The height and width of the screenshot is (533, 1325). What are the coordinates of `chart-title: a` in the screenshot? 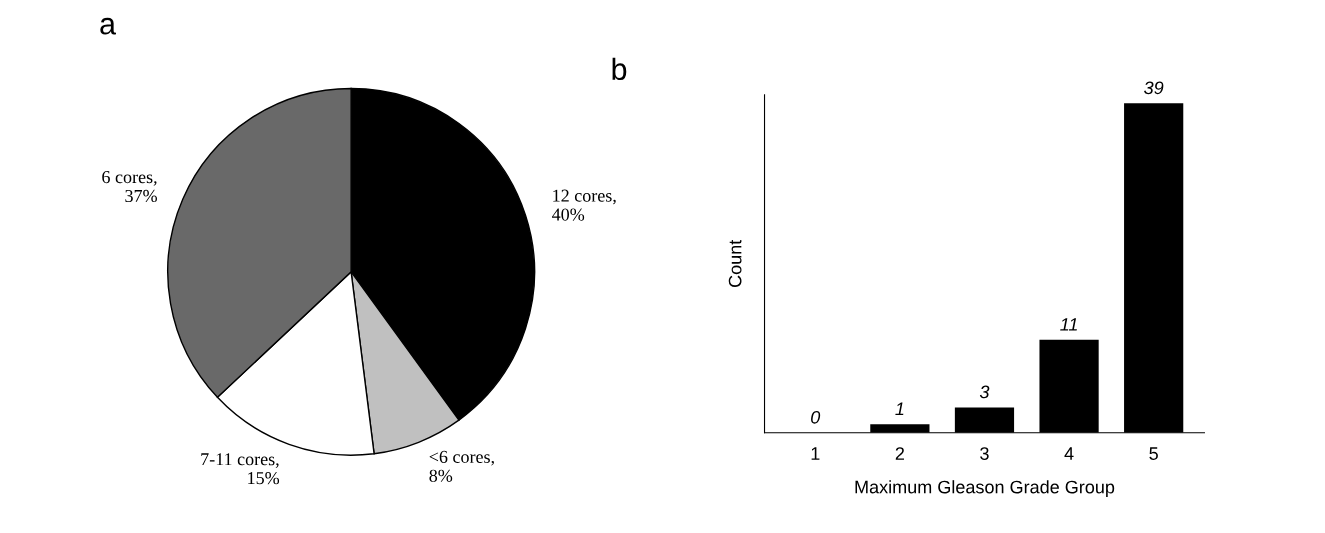 It's located at (108, 26).